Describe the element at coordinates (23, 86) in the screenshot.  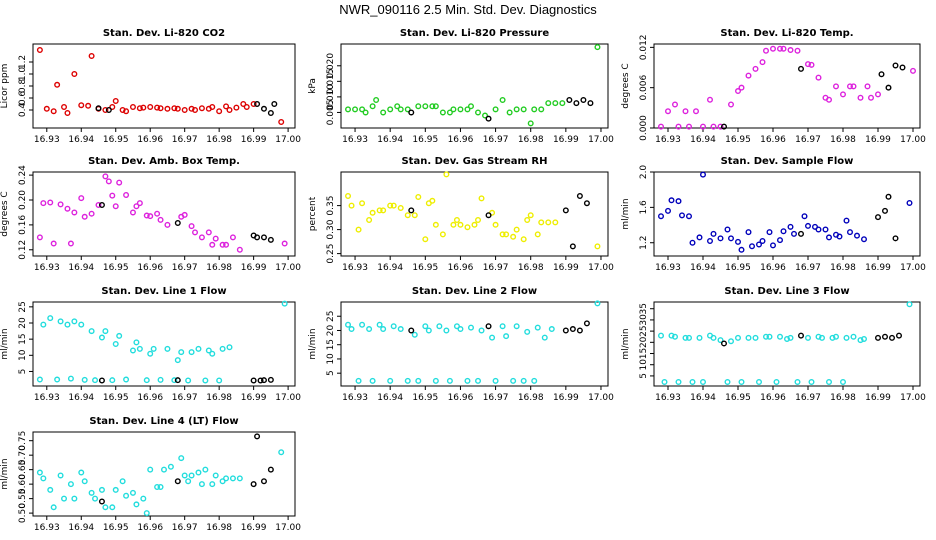
I see `y-tick-label: 0.8` at that location.